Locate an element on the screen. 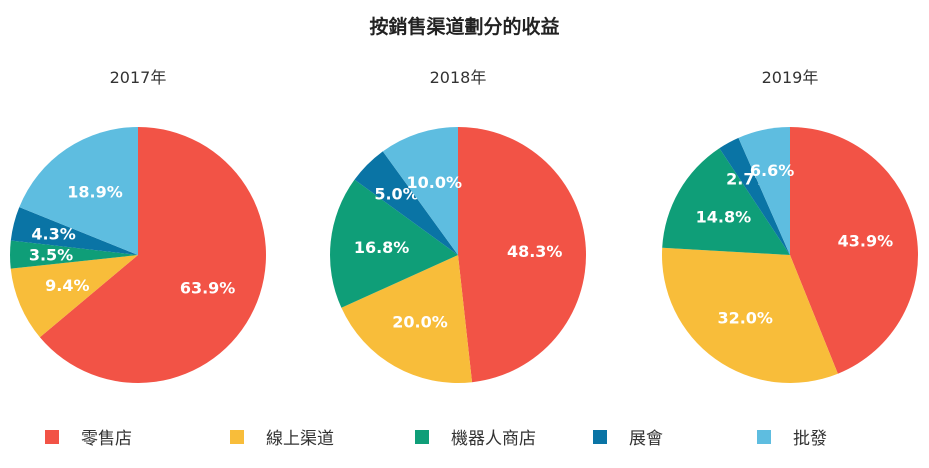  legend-item-online: 線上渠道 is located at coordinates (282, 436).